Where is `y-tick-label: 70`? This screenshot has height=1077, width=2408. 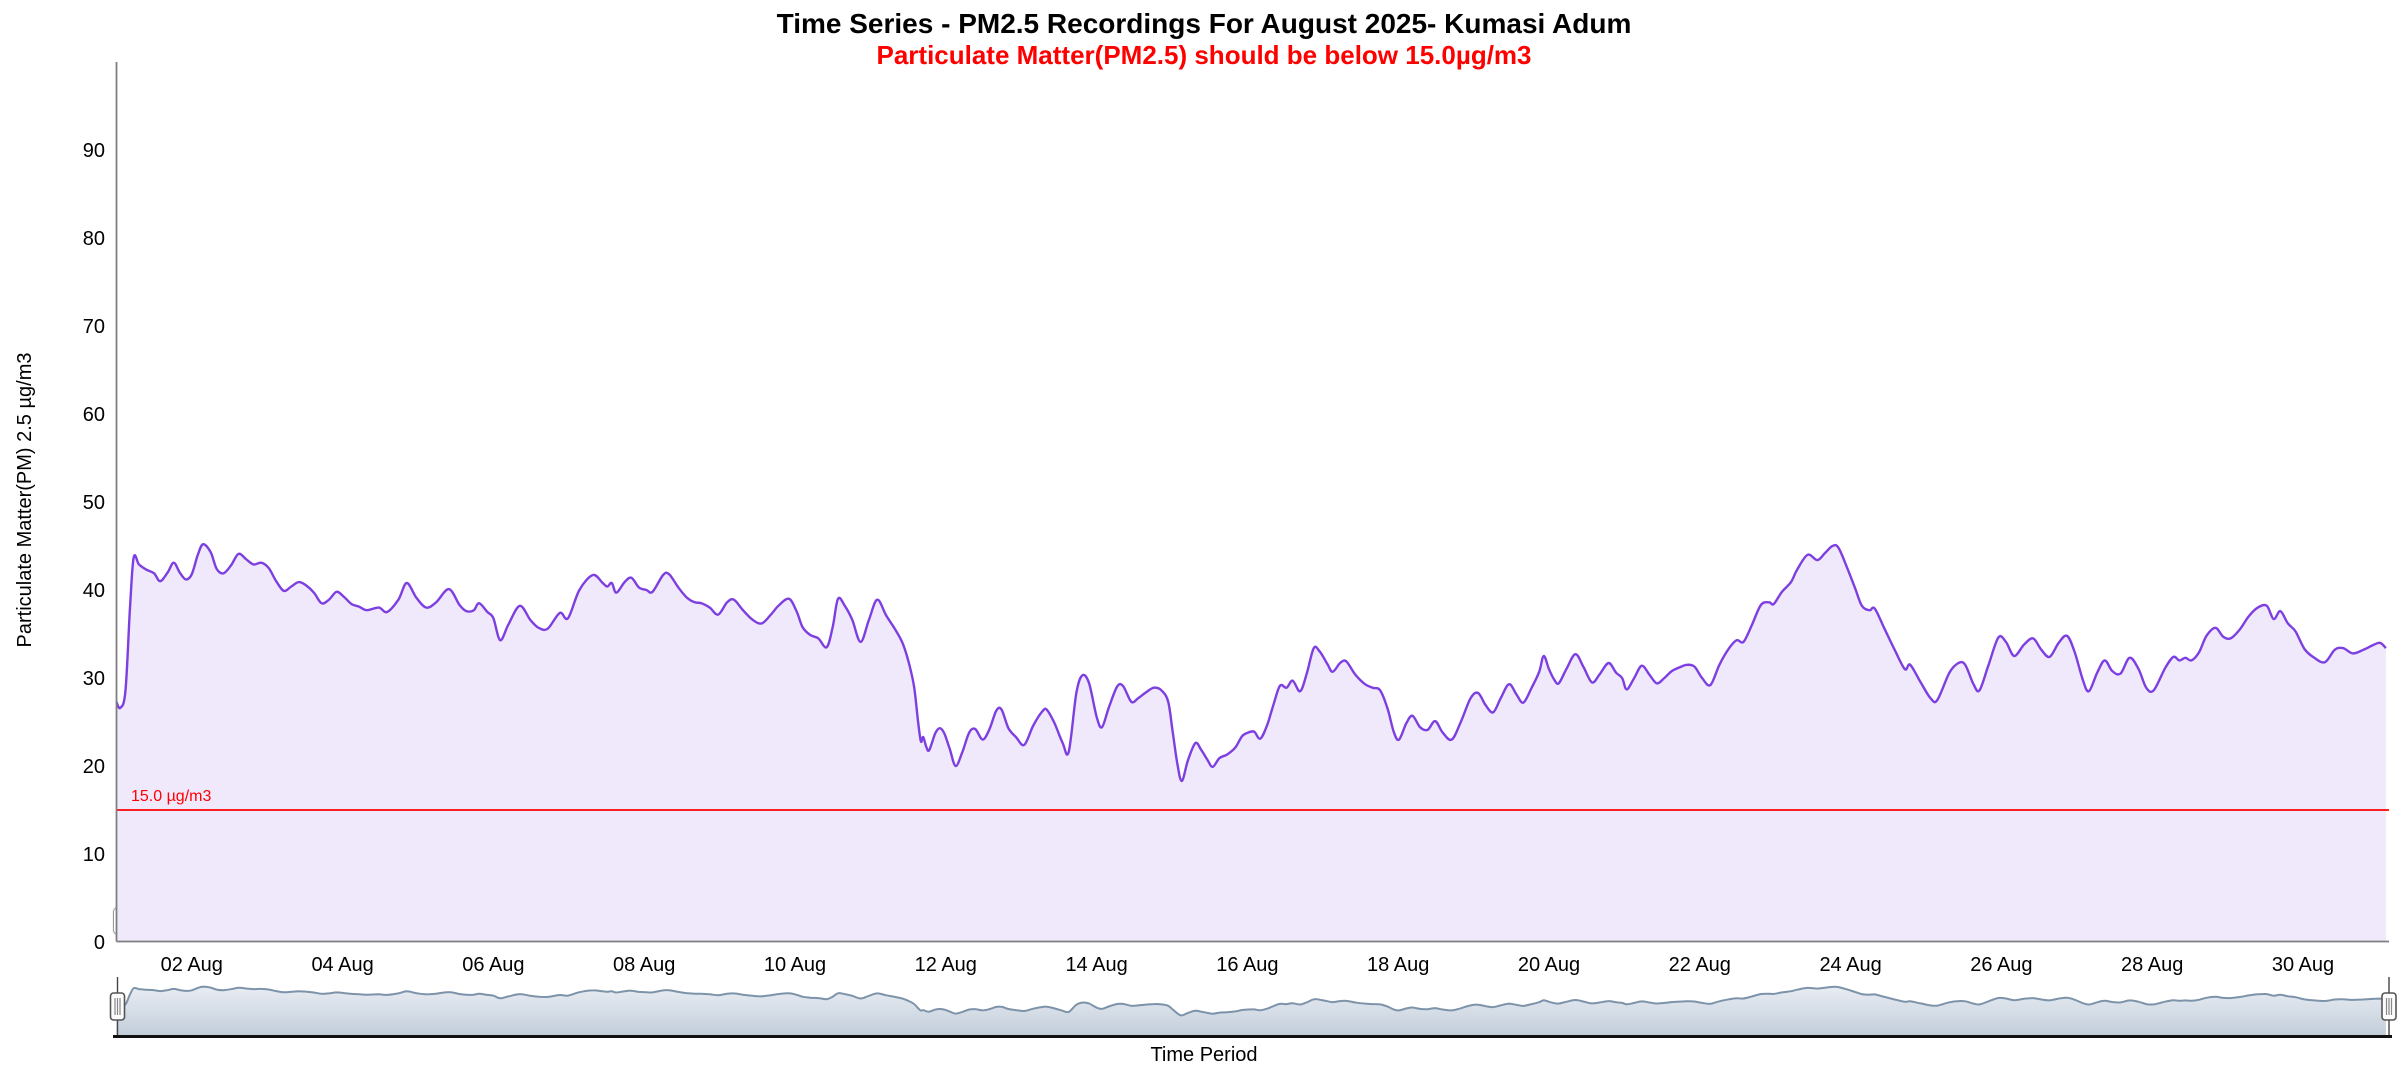 y-tick-label: 70 is located at coordinates (94, 327).